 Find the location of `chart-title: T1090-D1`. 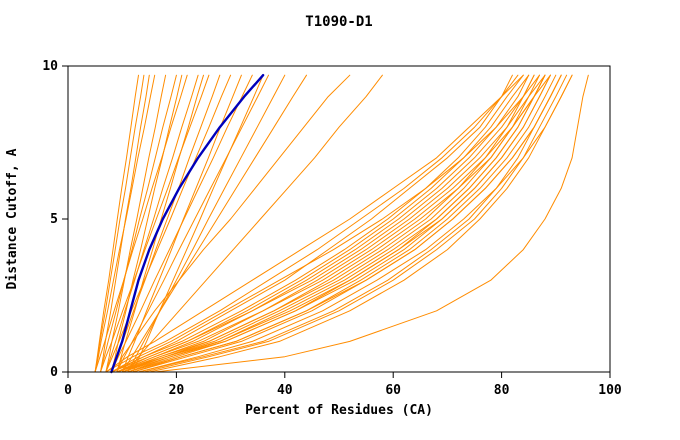

chart-title: T1090-D1 is located at coordinates (338, 22).